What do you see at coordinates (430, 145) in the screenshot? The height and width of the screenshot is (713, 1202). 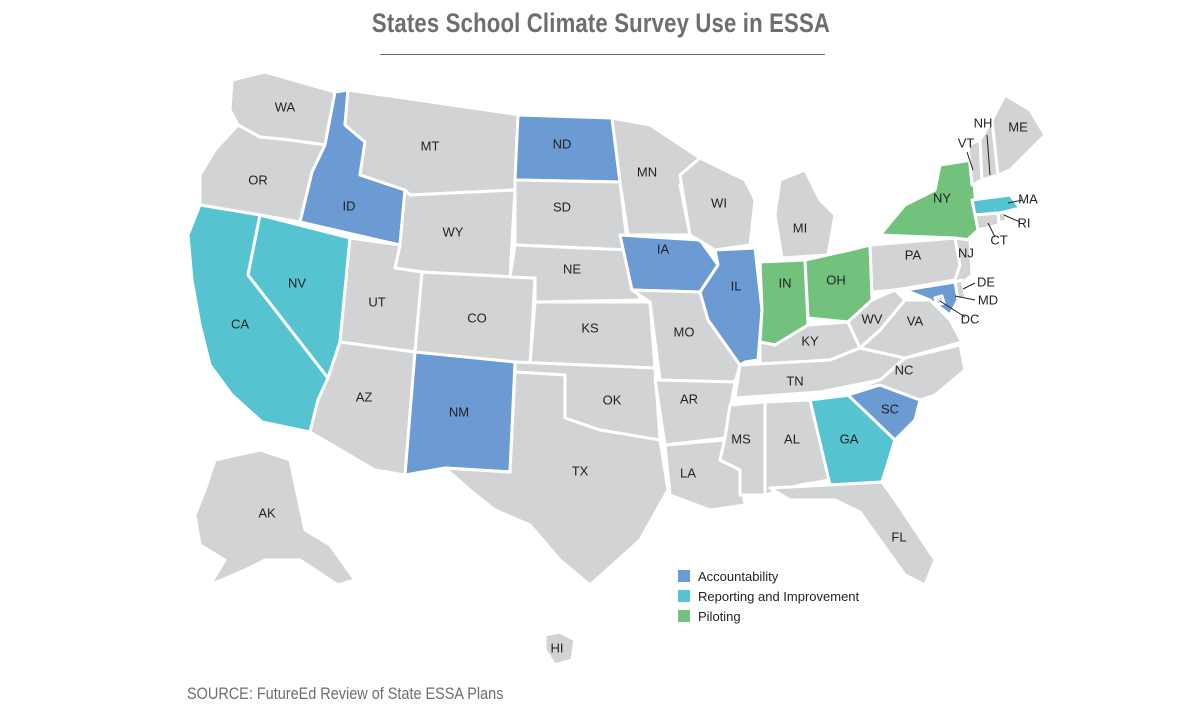 I see `label-MT: MT` at bounding box center [430, 145].